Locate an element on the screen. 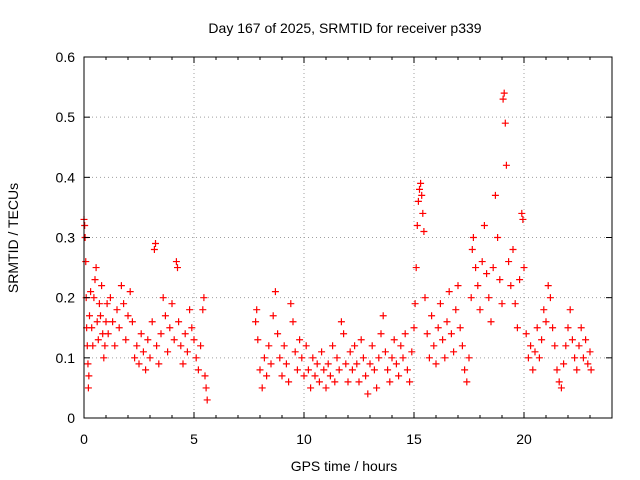  x-tick-label: 20 is located at coordinates (524, 439).